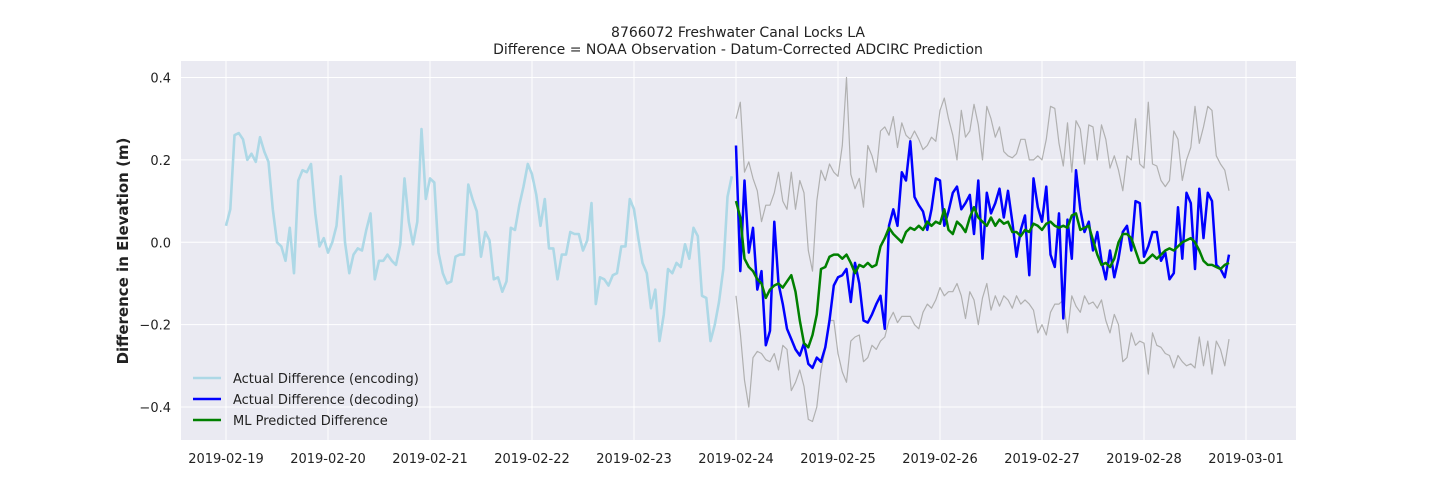 The image size is (1440, 504). Describe the element at coordinates (160, 243) in the screenshot. I see `y-tick-label: 0.0` at that location.